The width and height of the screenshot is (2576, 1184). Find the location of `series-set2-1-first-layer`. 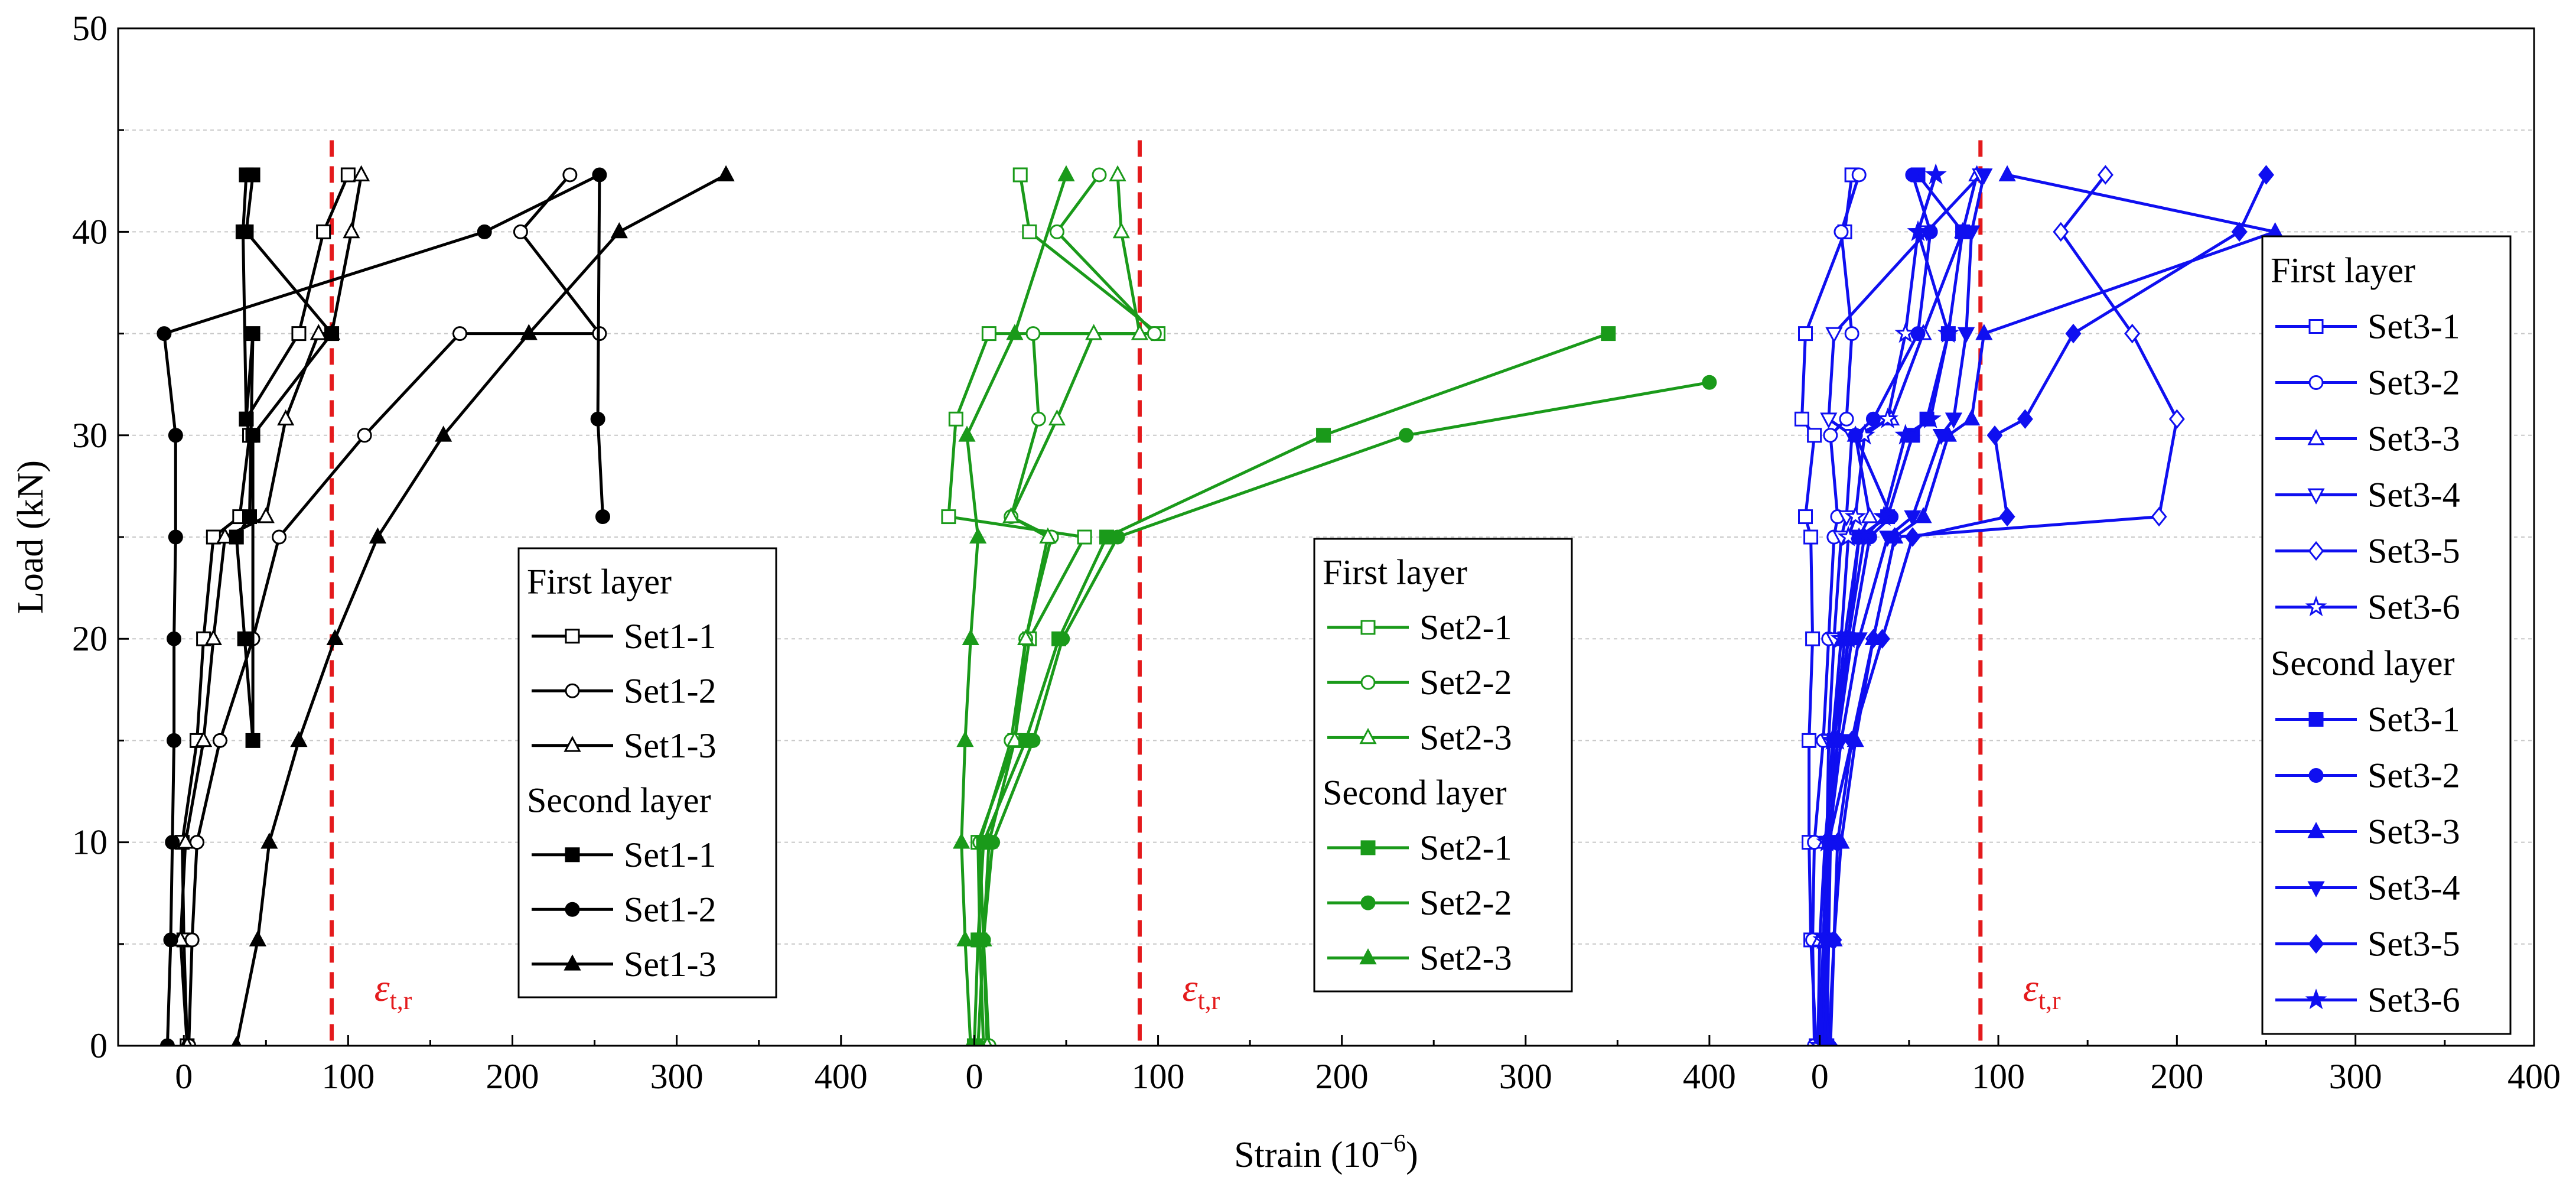

series-set2-1-first-layer is located at coordinates (1053, 606).